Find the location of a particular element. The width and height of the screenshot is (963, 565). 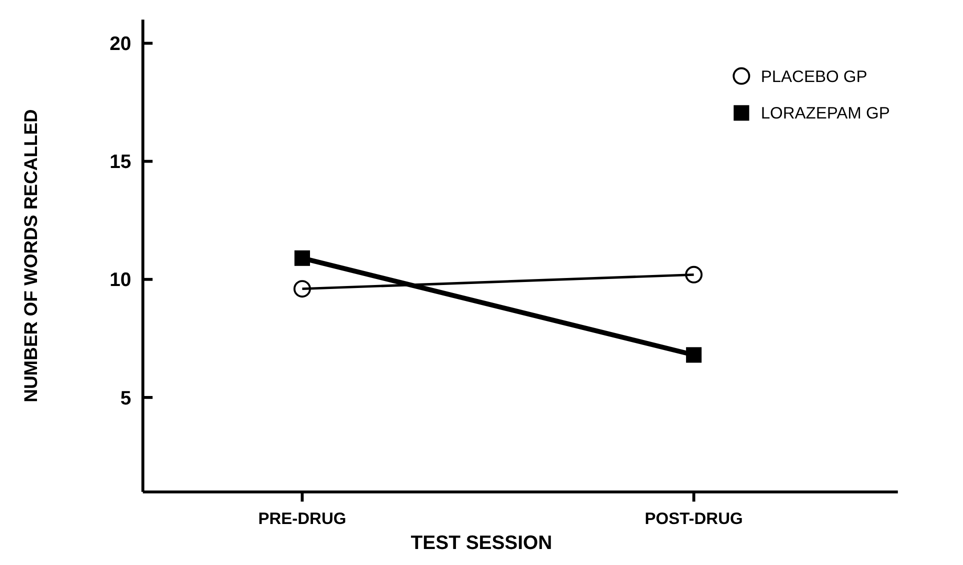

y-tick-label: 15 is located at coordinates (121, 162).